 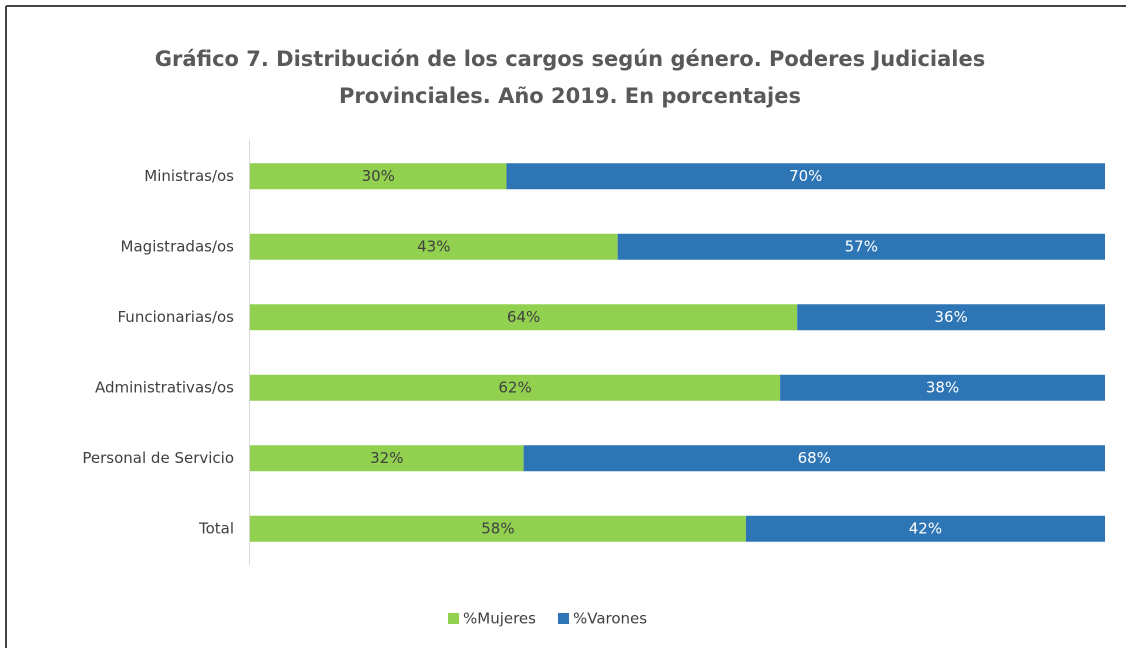 I want to click on data-label: 43%, so click(x=433, y=246).